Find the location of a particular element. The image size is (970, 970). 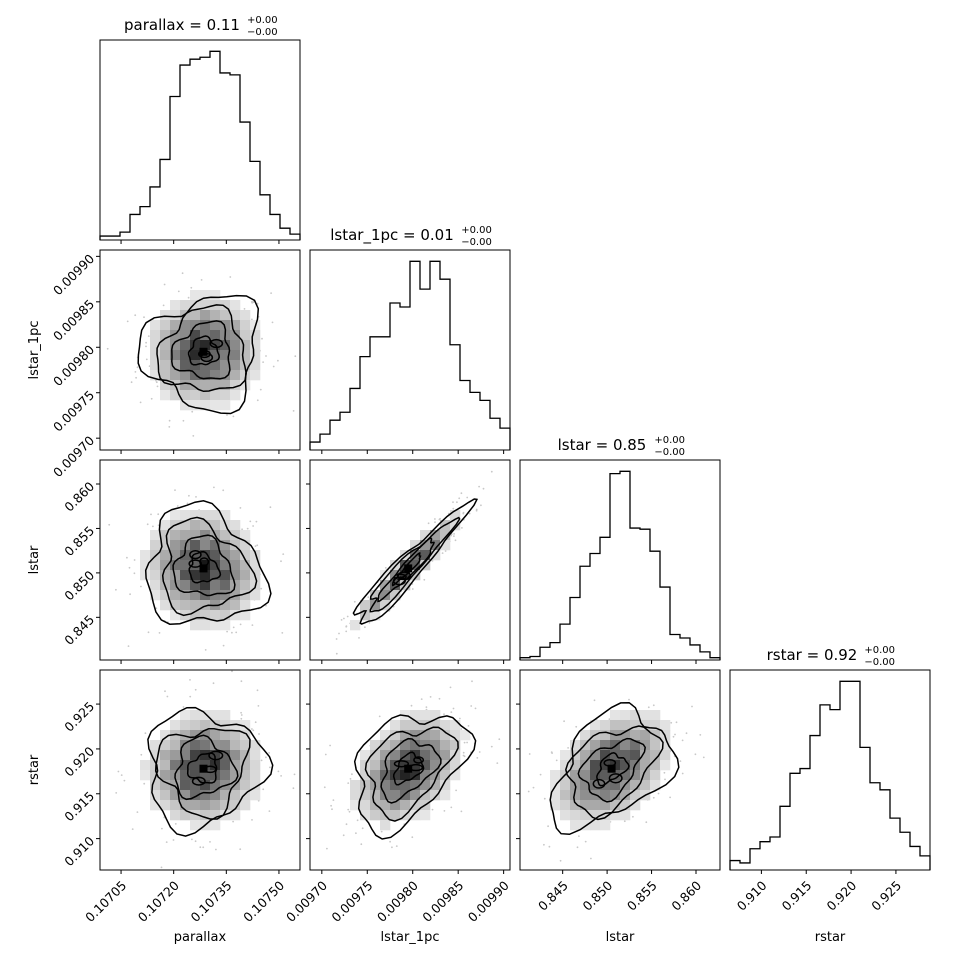

histogram-parallax is located at coordinates (200, 140).